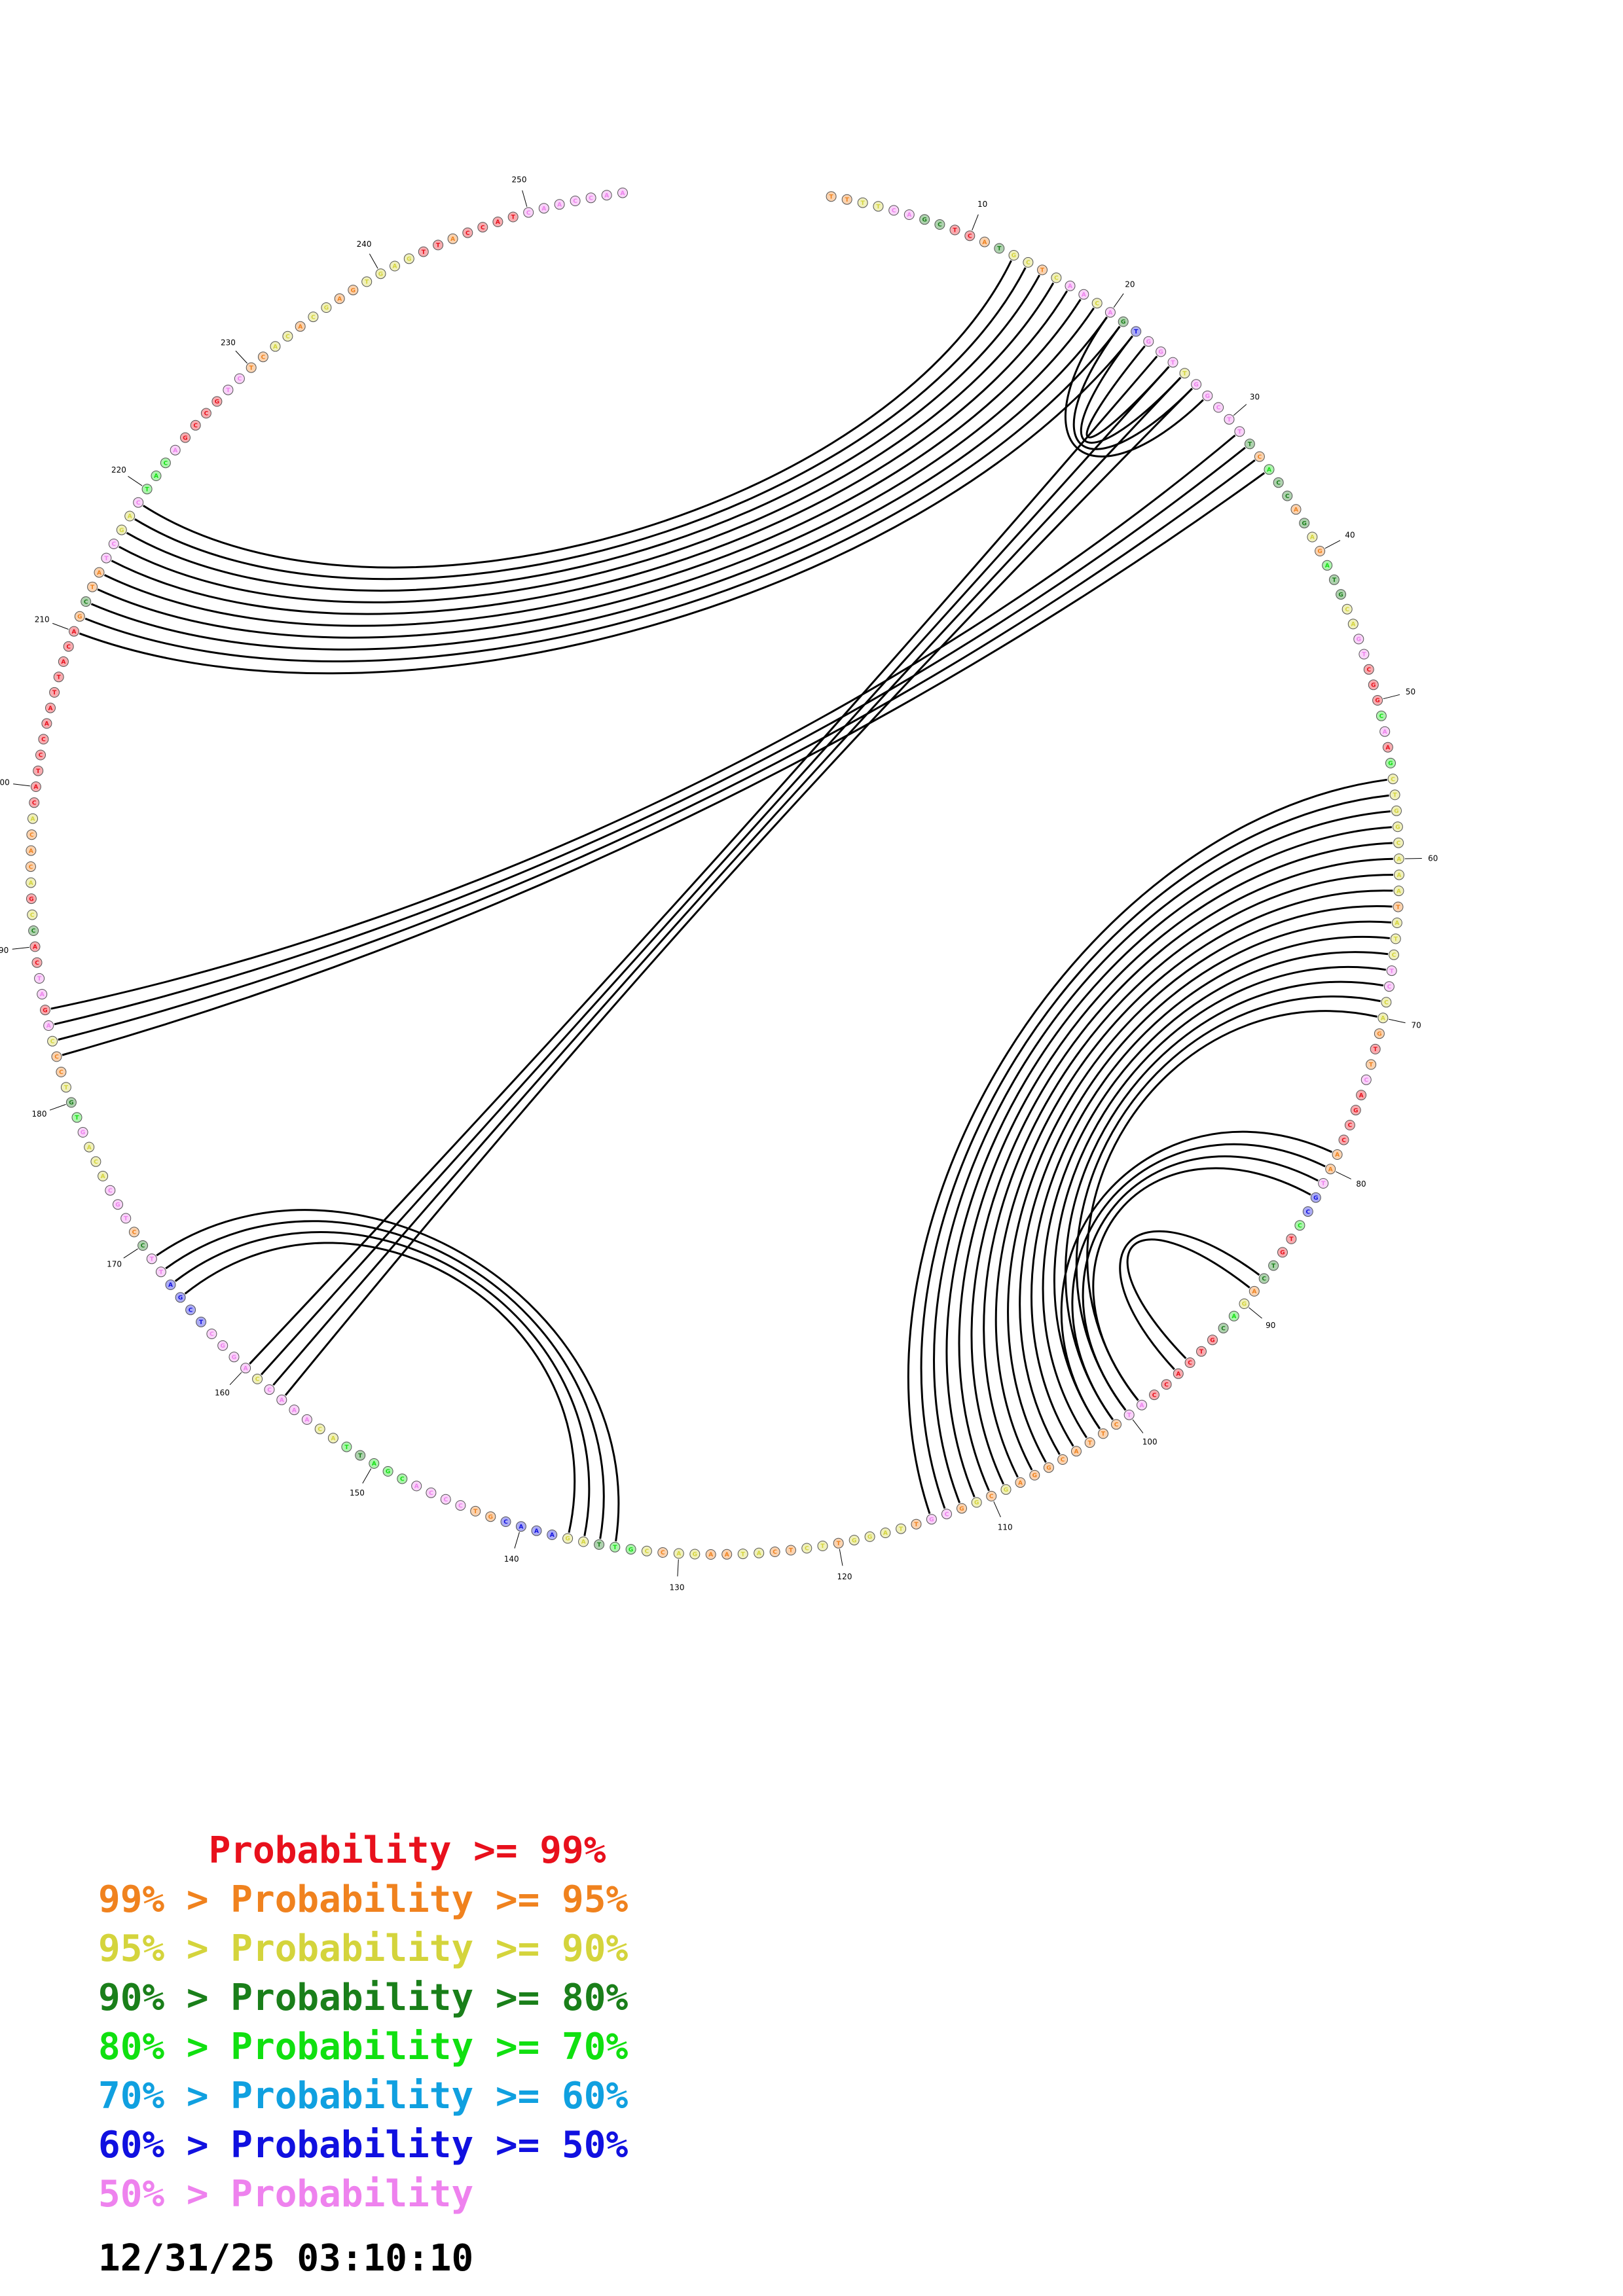 Image resolution: width=1623 pixels, height=2296 pixels. Describe the element at coordinates (1416, 1025) in the screenshot. I see `position-label: 70` at that location.